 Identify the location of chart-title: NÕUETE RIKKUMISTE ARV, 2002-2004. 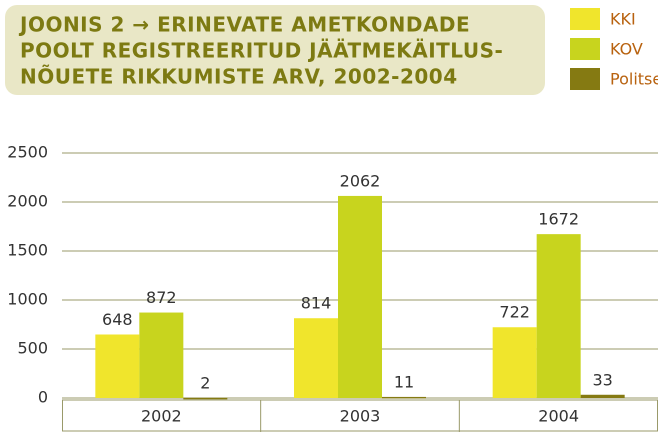
(239, 77).